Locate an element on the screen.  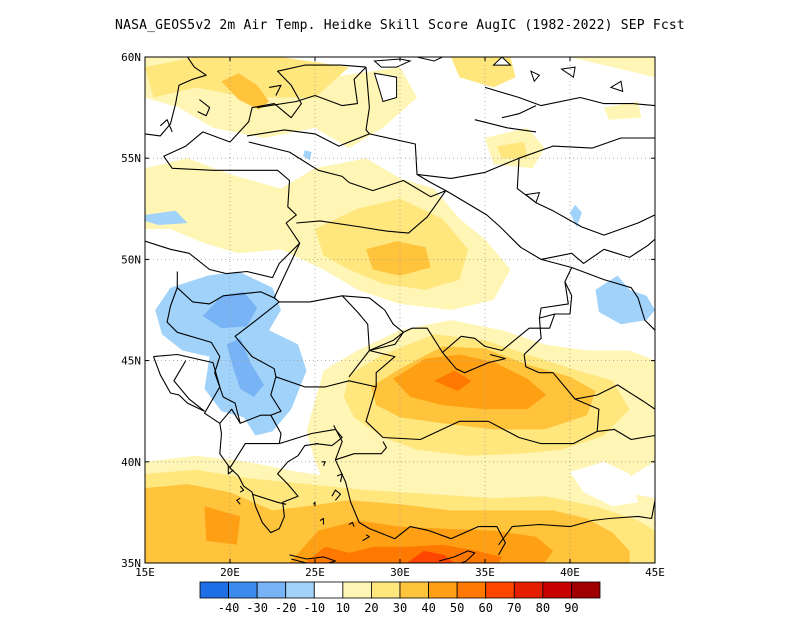
colorbar-label: 80 is located at coordinates (543, 608).